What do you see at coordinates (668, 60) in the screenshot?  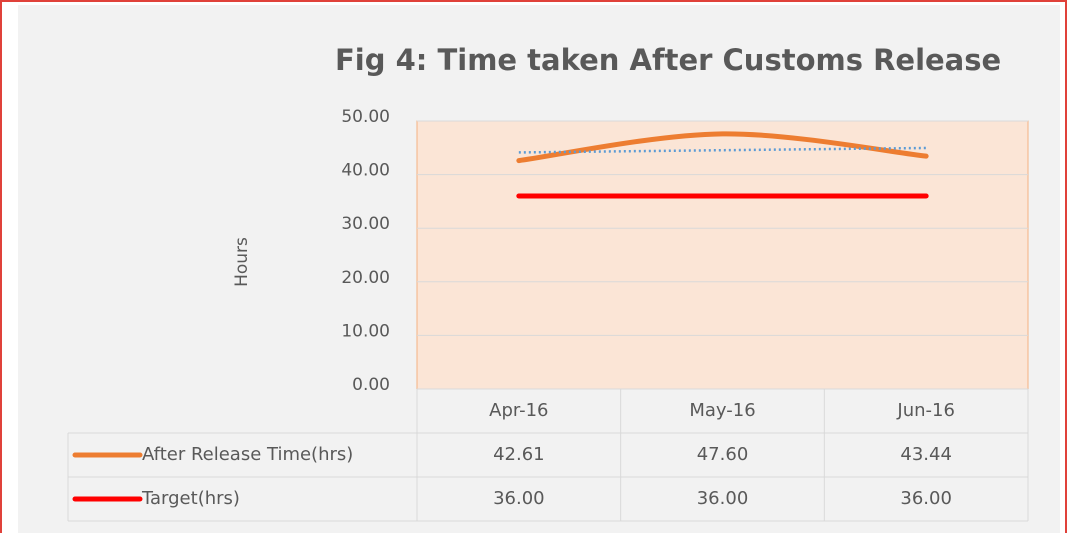 I see `chart-title: Fig 4: Time taken After Customs Release` at bounding box center [668, 60].